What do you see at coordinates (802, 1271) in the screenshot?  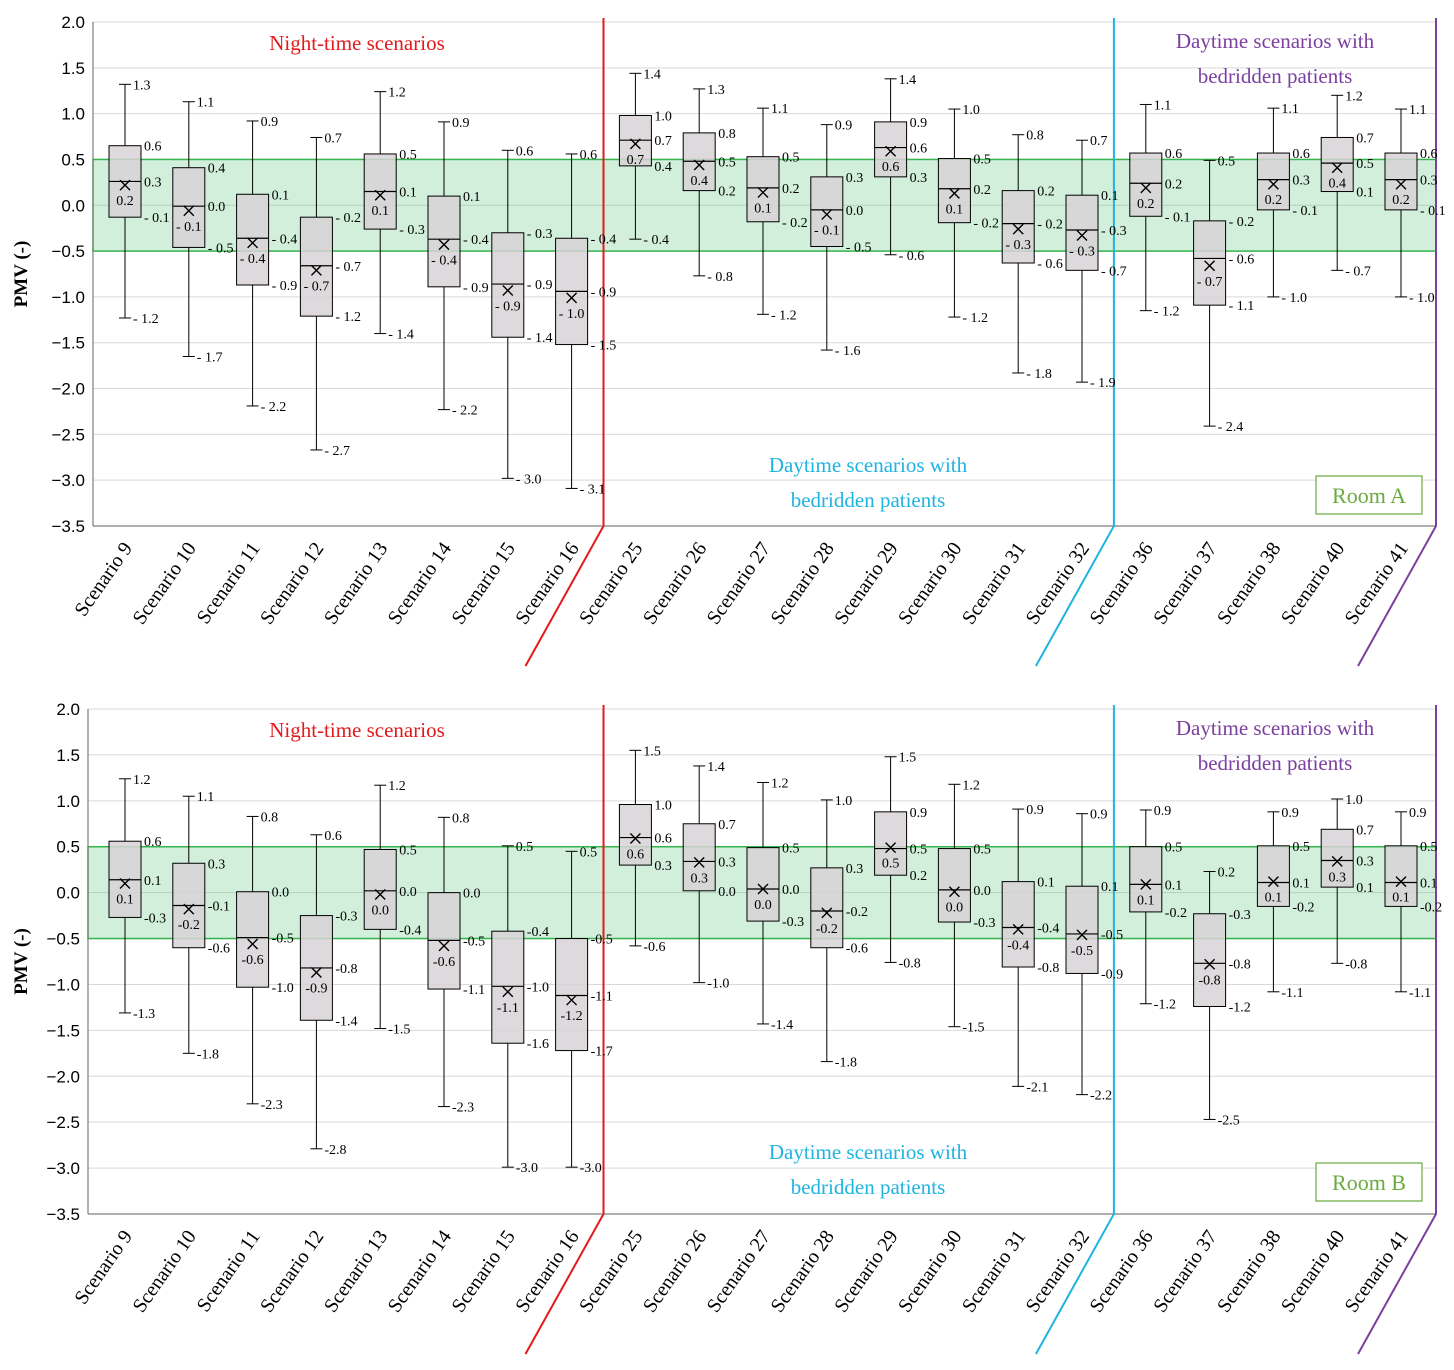 I see `x-category-label: Scenario 28` at bounding box center [802, 1271].